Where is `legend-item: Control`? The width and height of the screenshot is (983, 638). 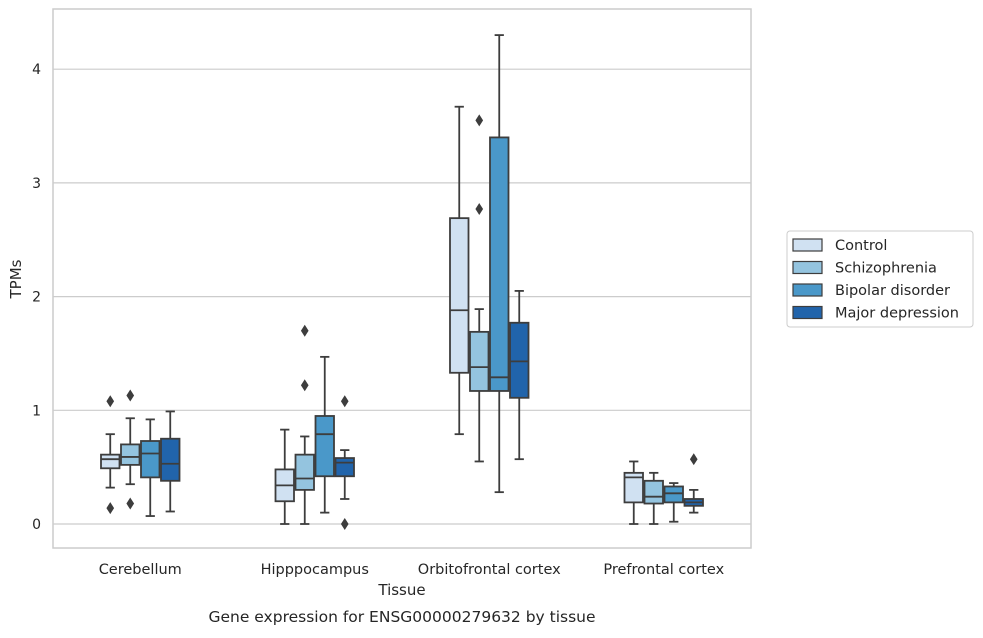
legend-item: Control is located at coordinates (839, 246).